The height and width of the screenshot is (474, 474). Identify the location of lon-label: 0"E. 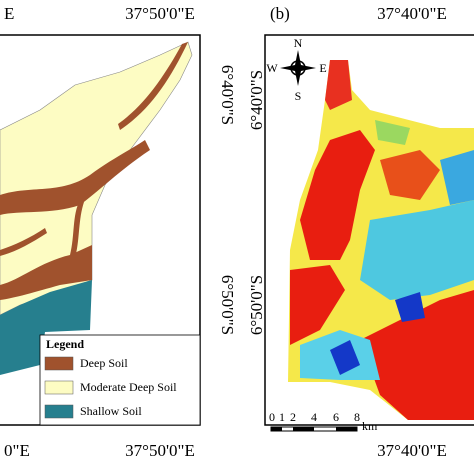
(17, 450).